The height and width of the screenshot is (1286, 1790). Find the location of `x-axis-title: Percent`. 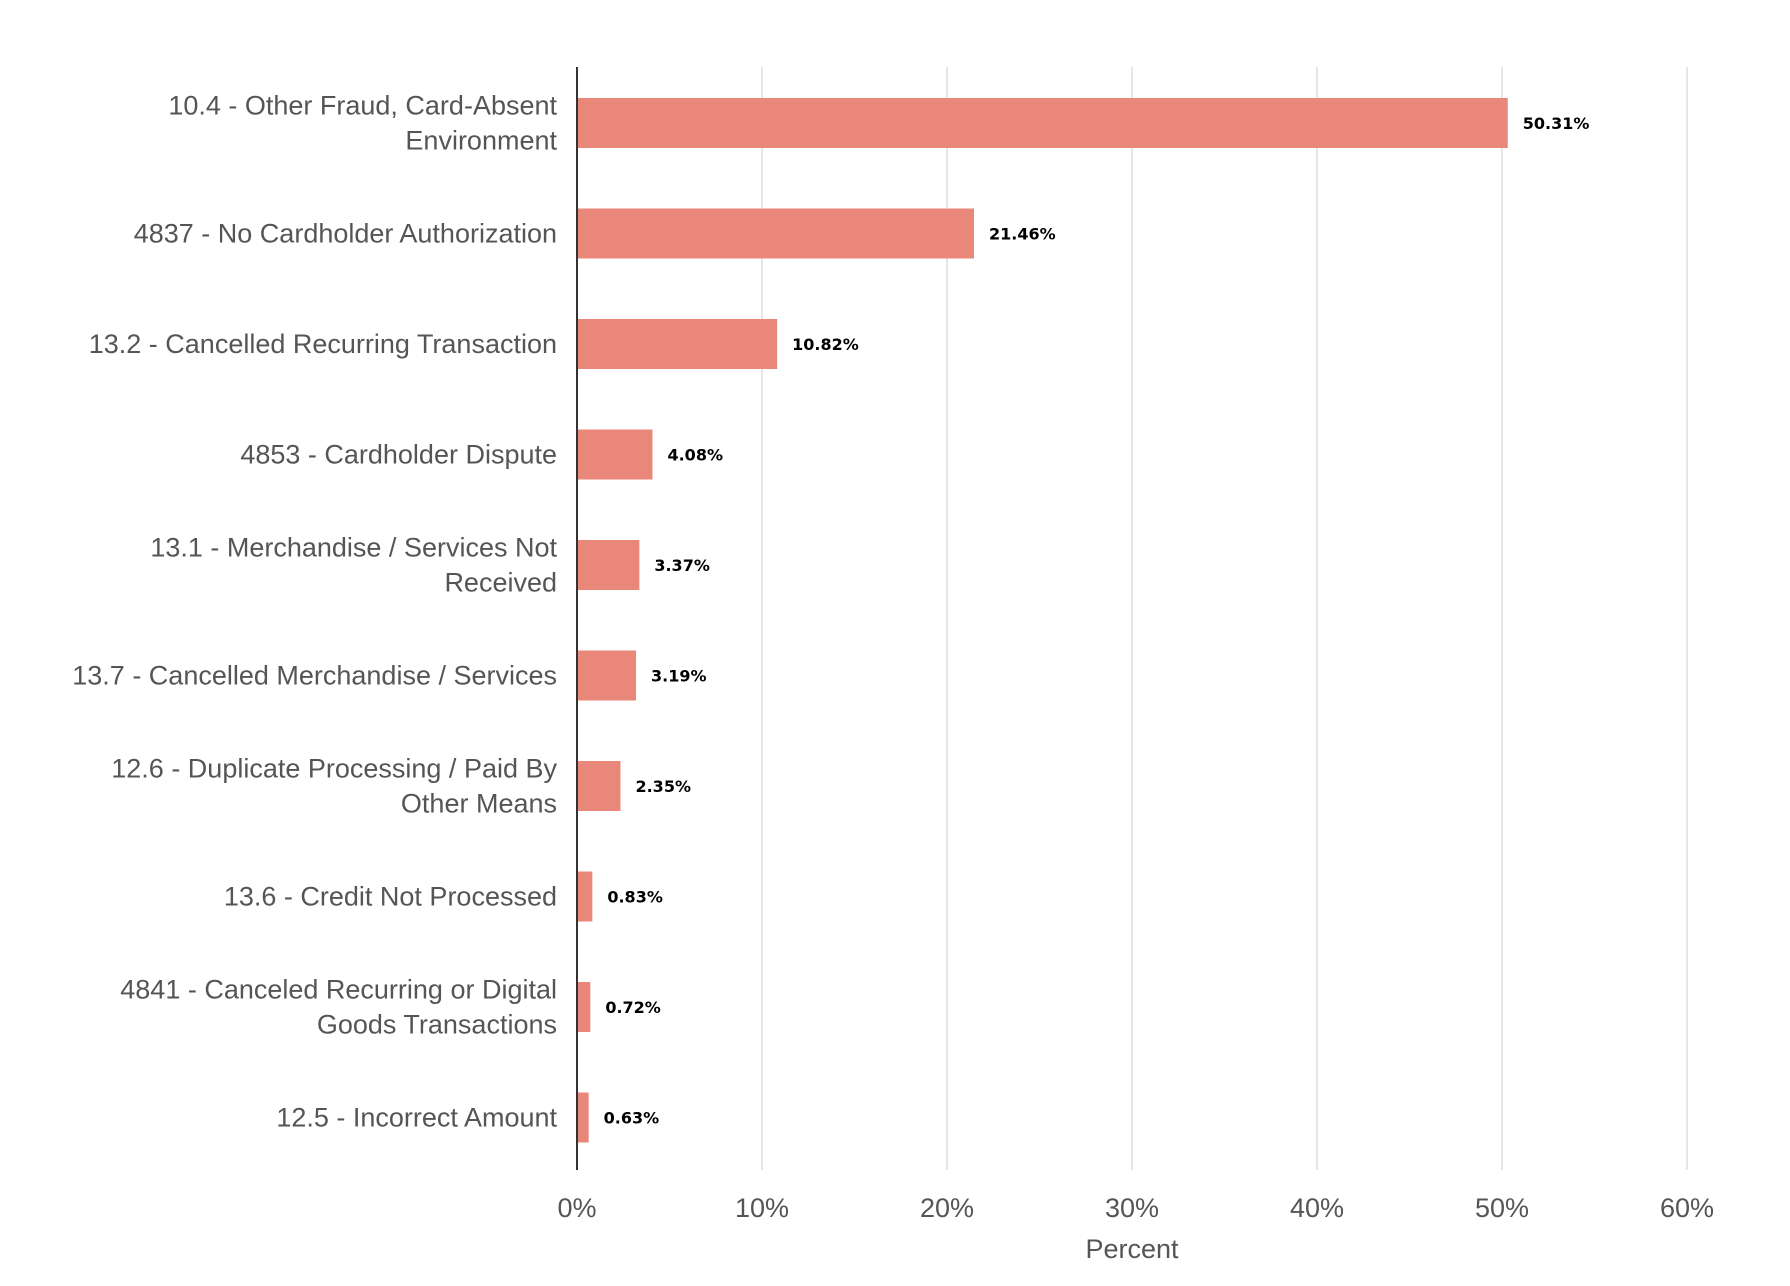

x-axis-title: Percent is located at coordinates (1132, 1249).